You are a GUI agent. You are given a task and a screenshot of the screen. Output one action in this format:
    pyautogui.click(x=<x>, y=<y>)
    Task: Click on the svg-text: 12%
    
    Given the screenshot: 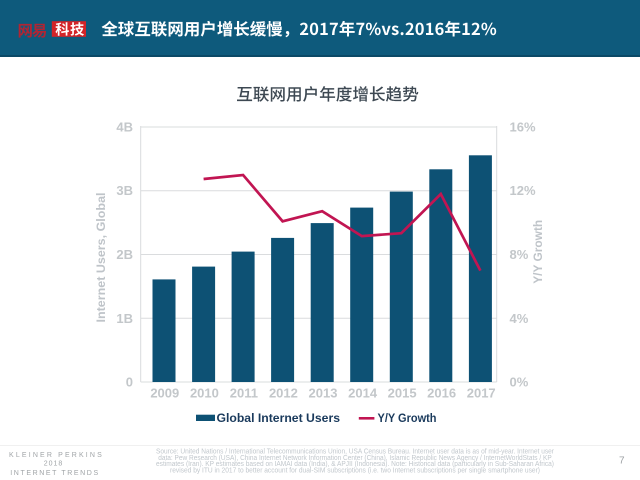 What is the action you would take?
    pyautogui.click(x=523, y=190)
    